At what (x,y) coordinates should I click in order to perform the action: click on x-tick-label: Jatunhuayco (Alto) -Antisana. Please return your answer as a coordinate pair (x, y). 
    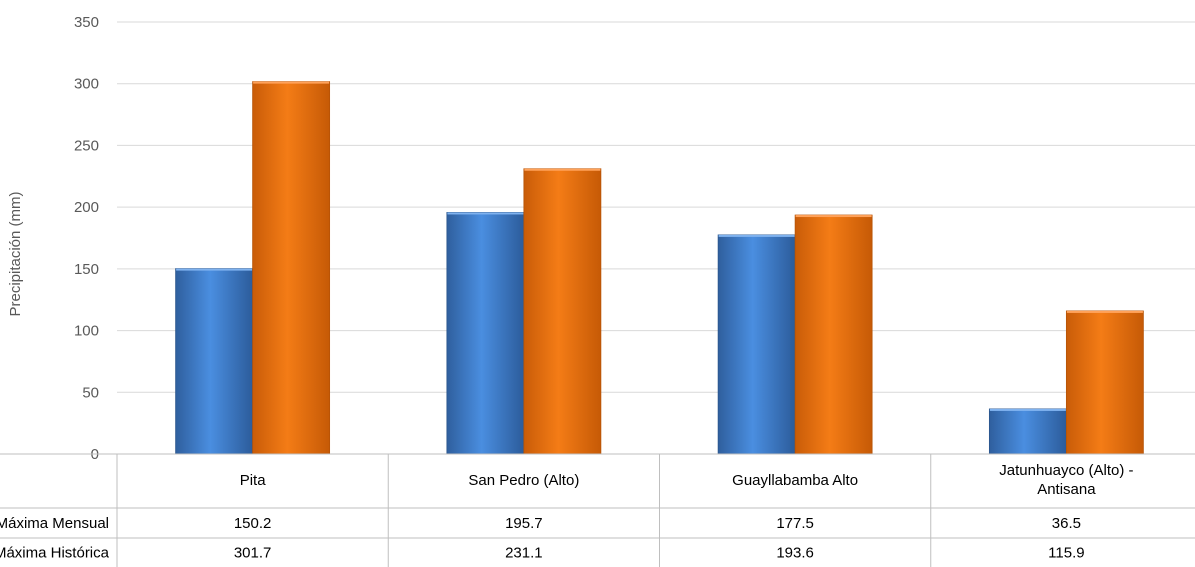
    Looking at the image, I should click on (1066, 480).